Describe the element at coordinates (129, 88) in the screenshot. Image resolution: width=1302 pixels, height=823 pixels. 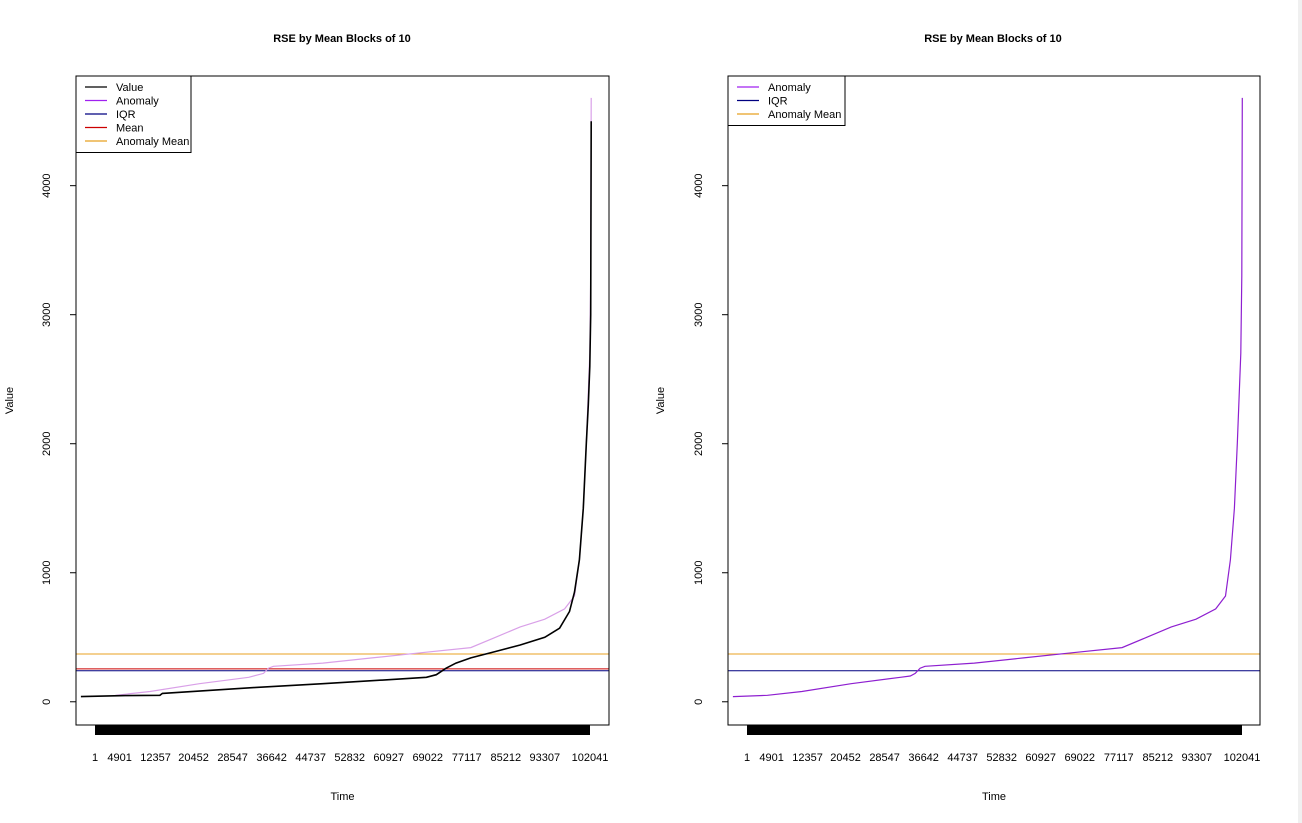
I see `legend-label: Value` at that location.